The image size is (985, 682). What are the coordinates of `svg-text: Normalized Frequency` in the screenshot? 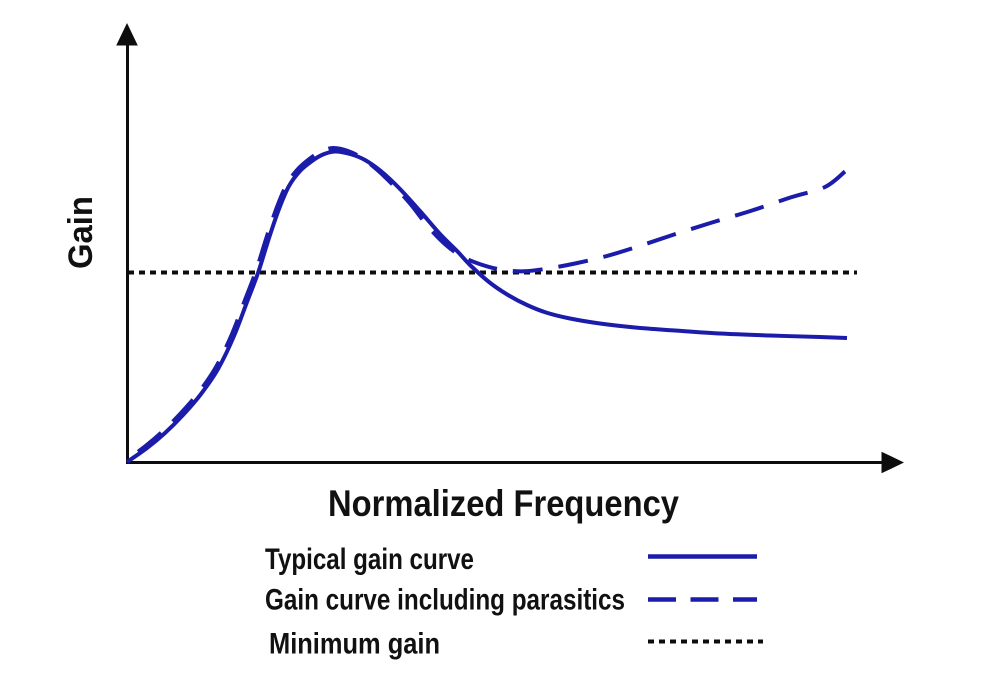 It's located at (503, 503).